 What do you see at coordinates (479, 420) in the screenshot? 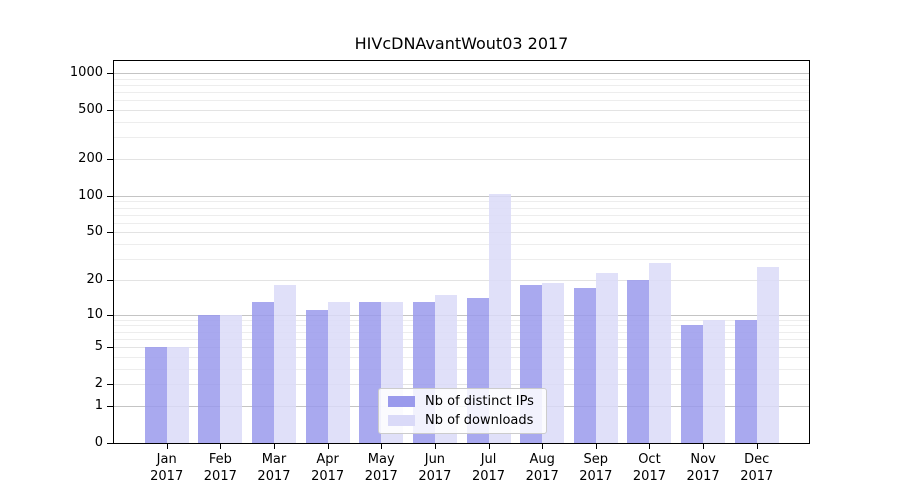
I see `legend-label-downloads: Nb of downloads` at bounding box center [479, 420].